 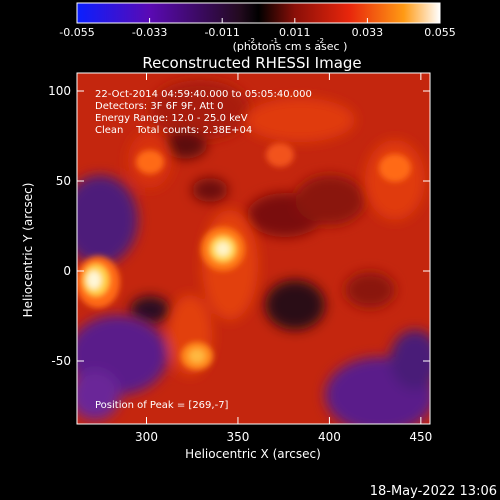 What do you see at coordinates (203, 94) in the screenshot?
I see `info-line-time: 22-Oct-2014 04:59:40.000 to 05:05:40.000` at bounding box center [203, 94].